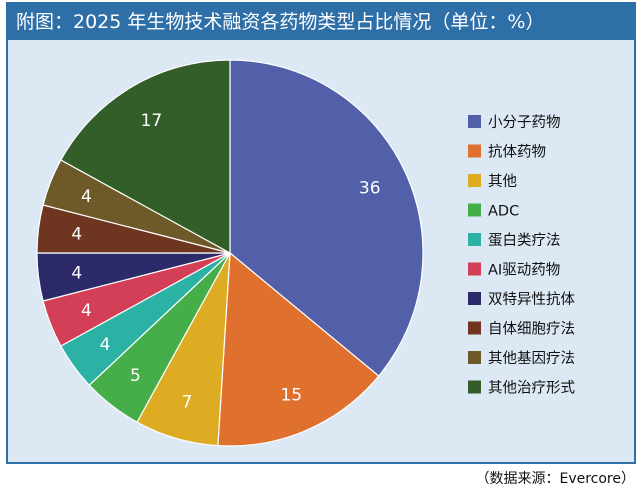 Image resolution: width=643 pixels, height=494 pixels. I want to click on data-label: 7, so click(186, 402).